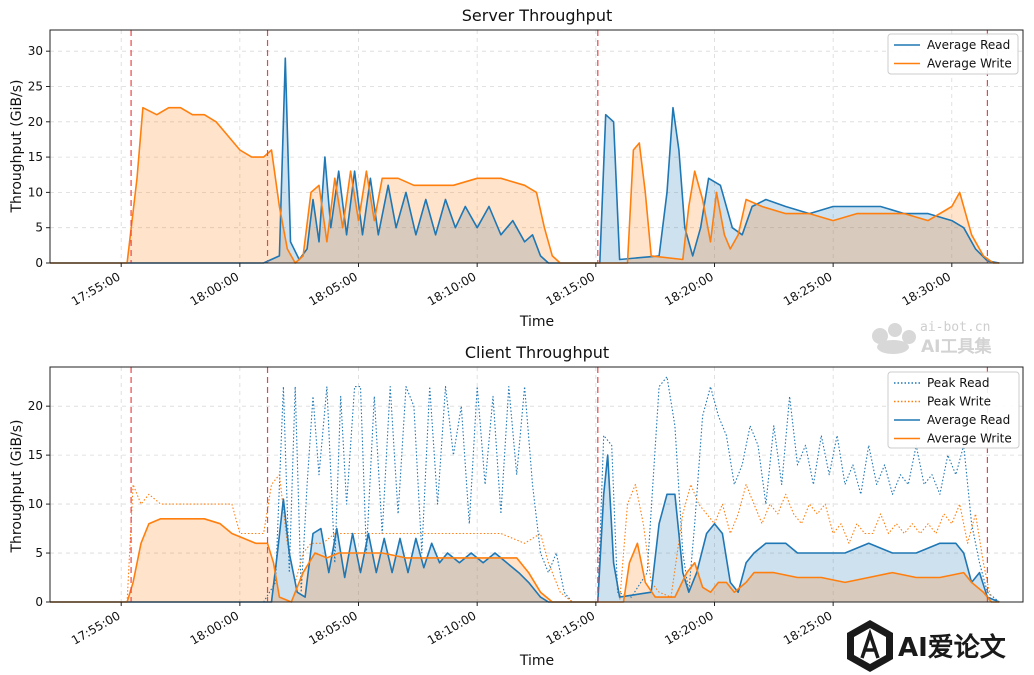 Image resolution: width=1034 pixels, height=675 pixels. Describe the element at coordinates (955, 327) in the screenshot. I see `watermark-url: ai-bot.cn` at that location.